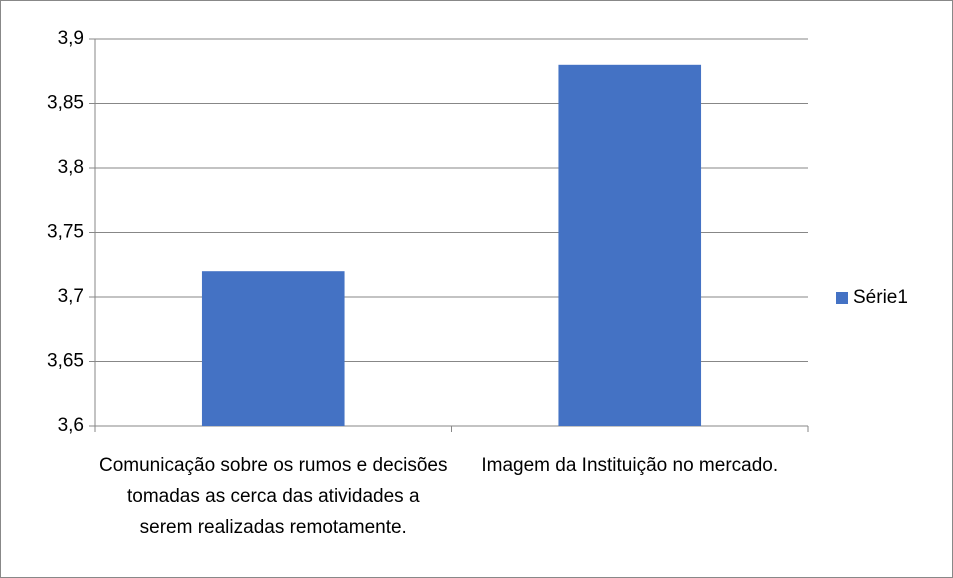  Describe the element at coordinates (842, 298) in the screenshot. I see `legend-swatch` at that location.